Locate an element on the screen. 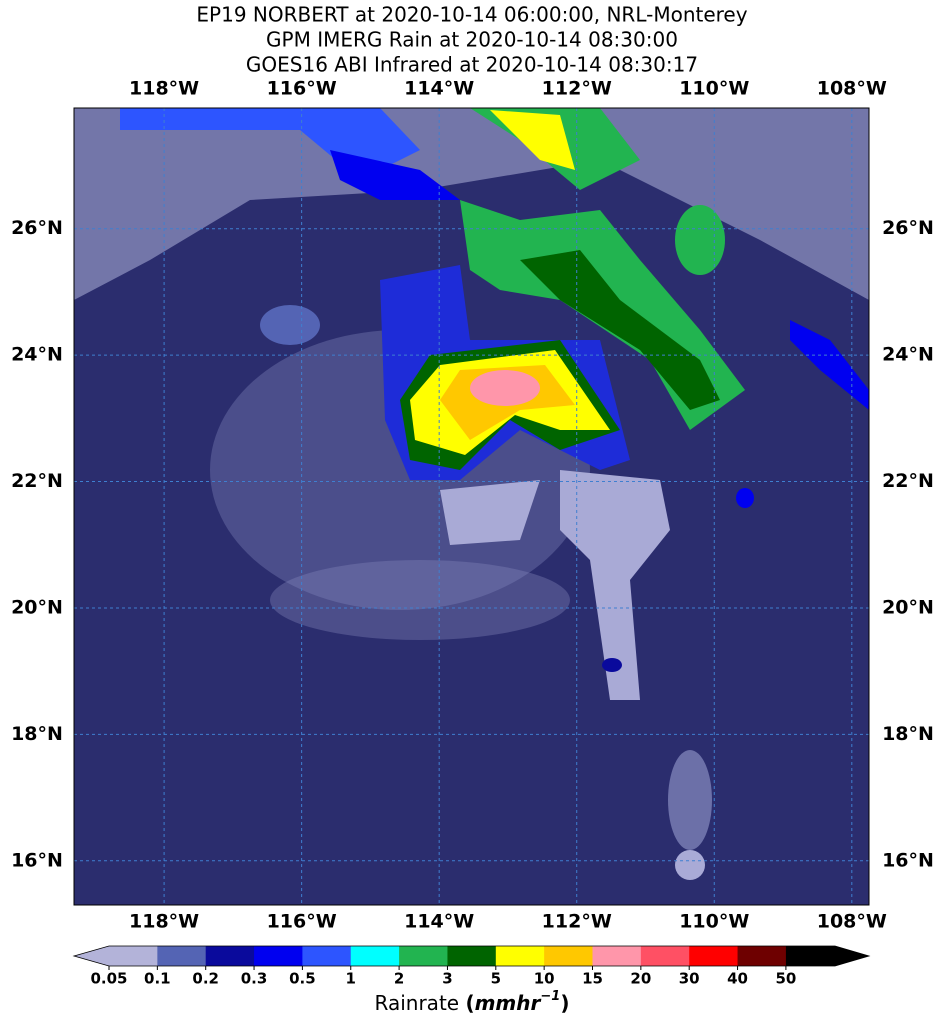 The height and width of the screenshot is (1028, 944). colorbar-tick-label: 10 is located at coordinates (544, 979).